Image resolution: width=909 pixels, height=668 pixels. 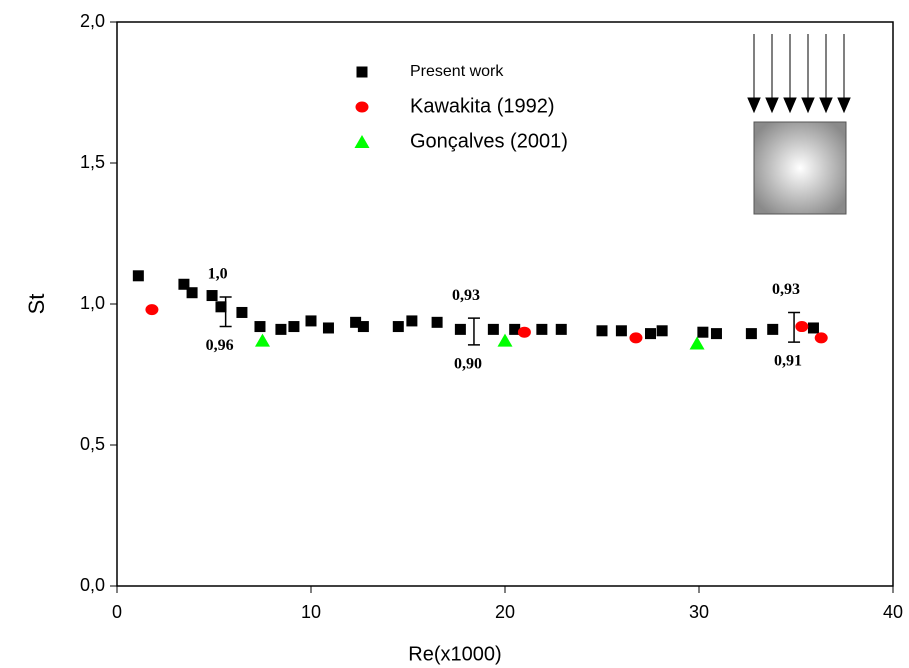 I want to click on x-tick-label: 10, so click(x=311, y=612).